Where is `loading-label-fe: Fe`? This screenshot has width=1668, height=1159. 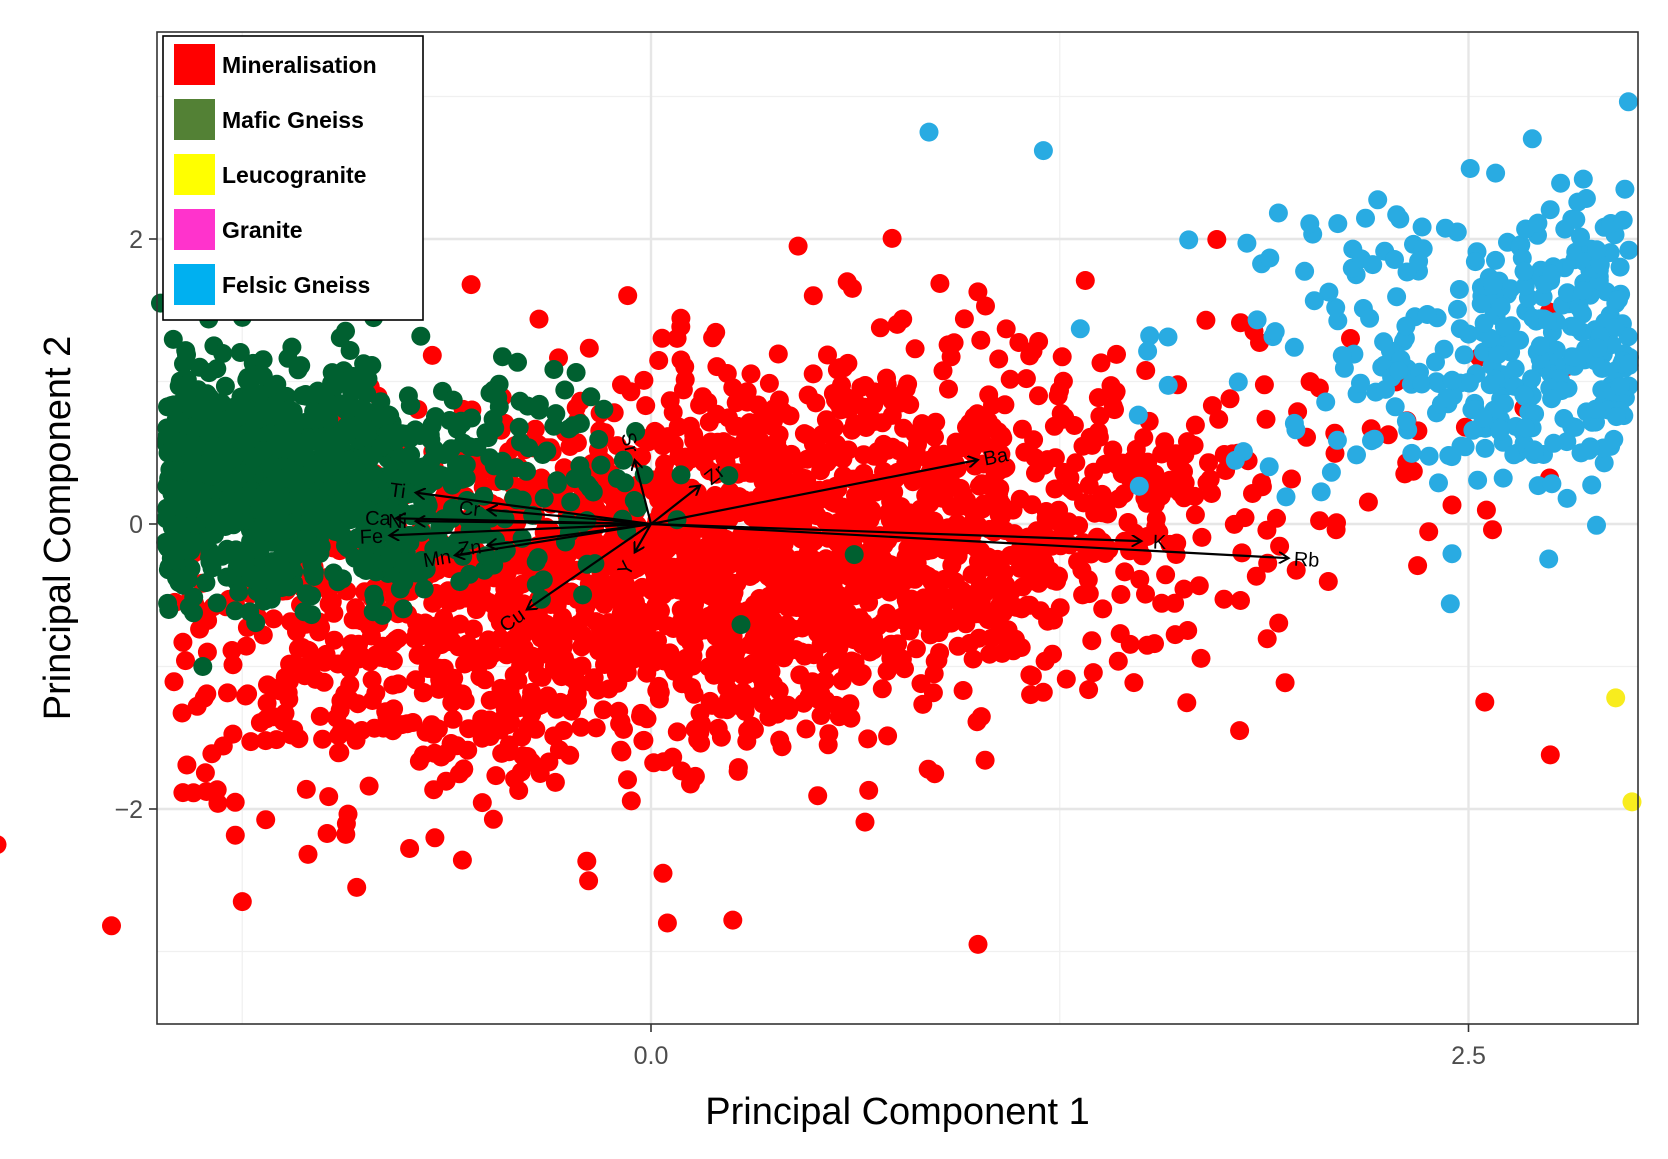
loading-label-fe: Fe is located at coordinates (371, 537).